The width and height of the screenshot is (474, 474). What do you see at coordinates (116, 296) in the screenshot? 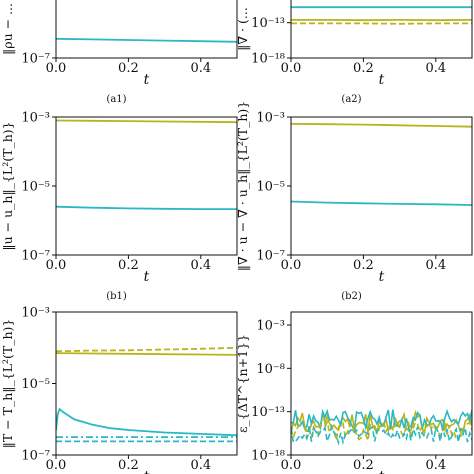
I see `panel-caption: (b1)` at bounding box center [116, 296].